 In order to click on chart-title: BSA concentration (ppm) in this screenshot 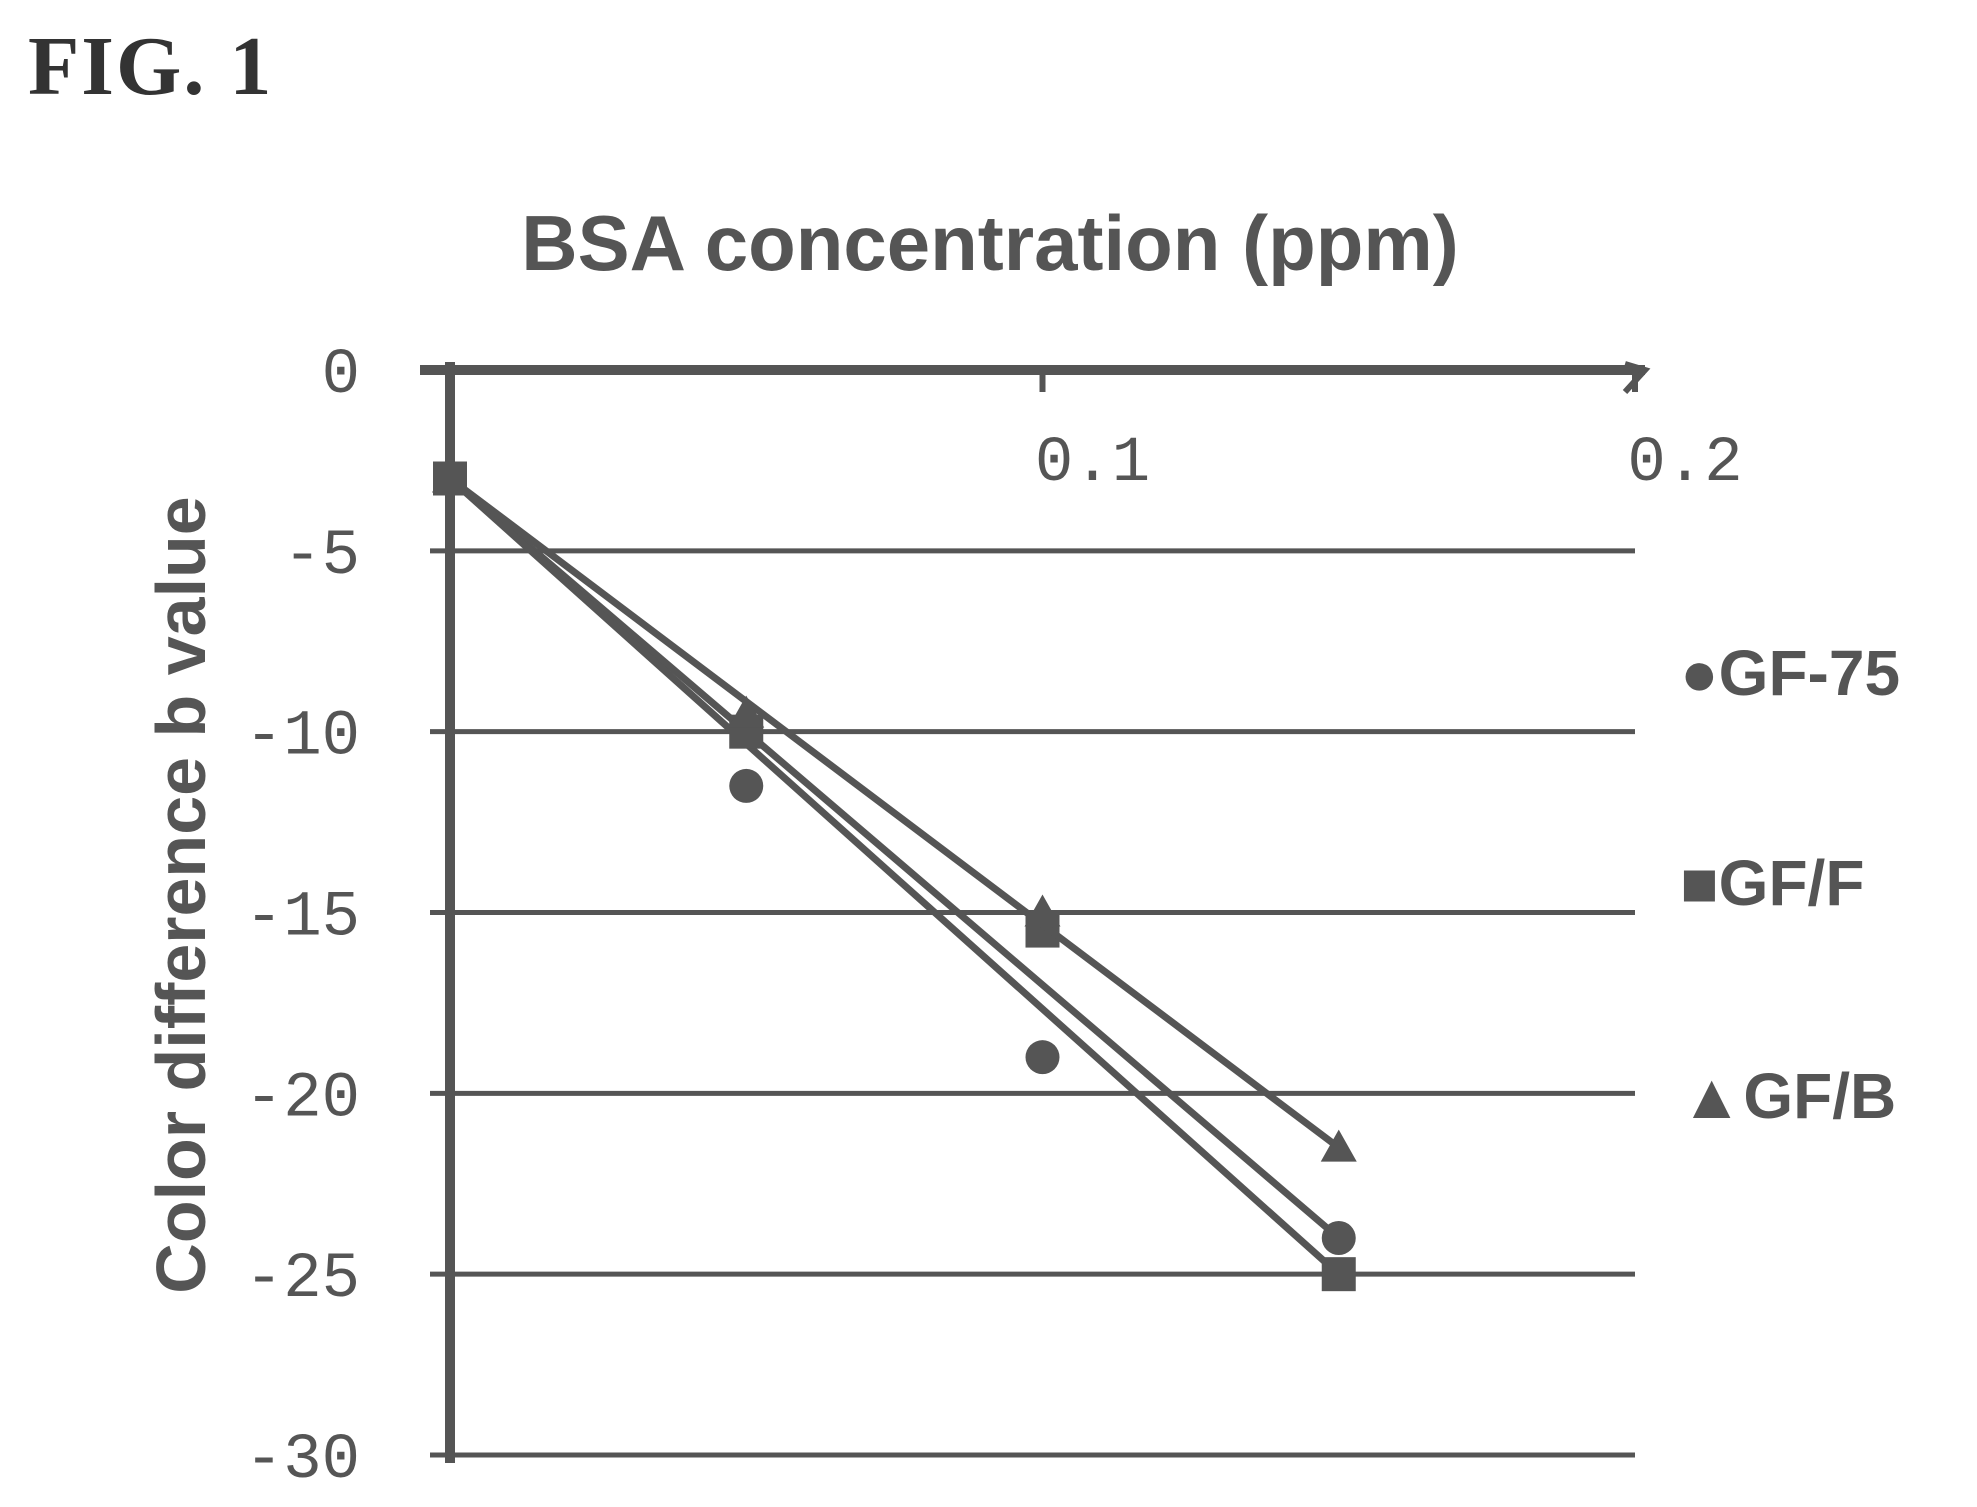, I will do `click(989, 243)`.